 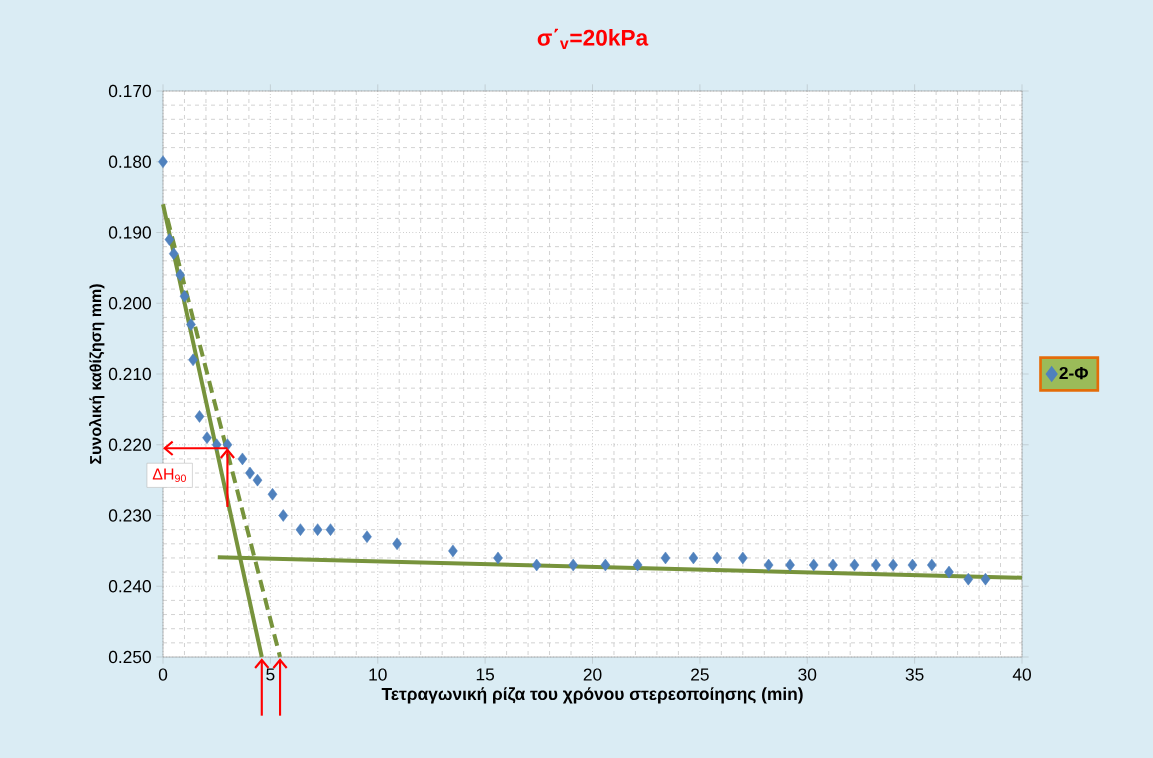 What do you see at coordinates (593, 38) in the screenshot?
I see `chart-title: σ΄$_{v}$=20kPa` at bounding box center [593, 38].